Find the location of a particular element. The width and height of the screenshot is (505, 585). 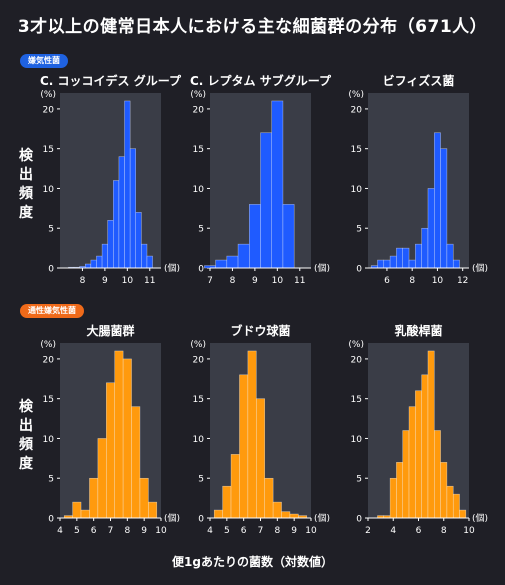

panel-2-x-tick-label-2: 9 is located at coordinates (255, 281).